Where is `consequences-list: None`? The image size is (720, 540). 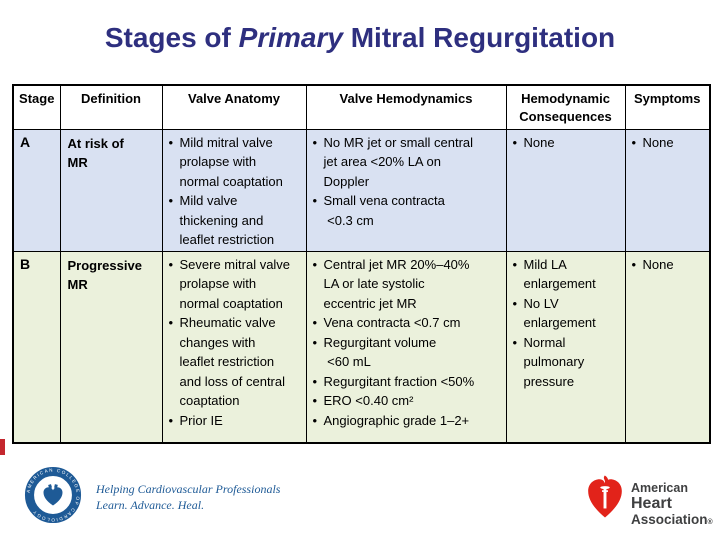 consequences-list: None is located at coordinates (565, 143).